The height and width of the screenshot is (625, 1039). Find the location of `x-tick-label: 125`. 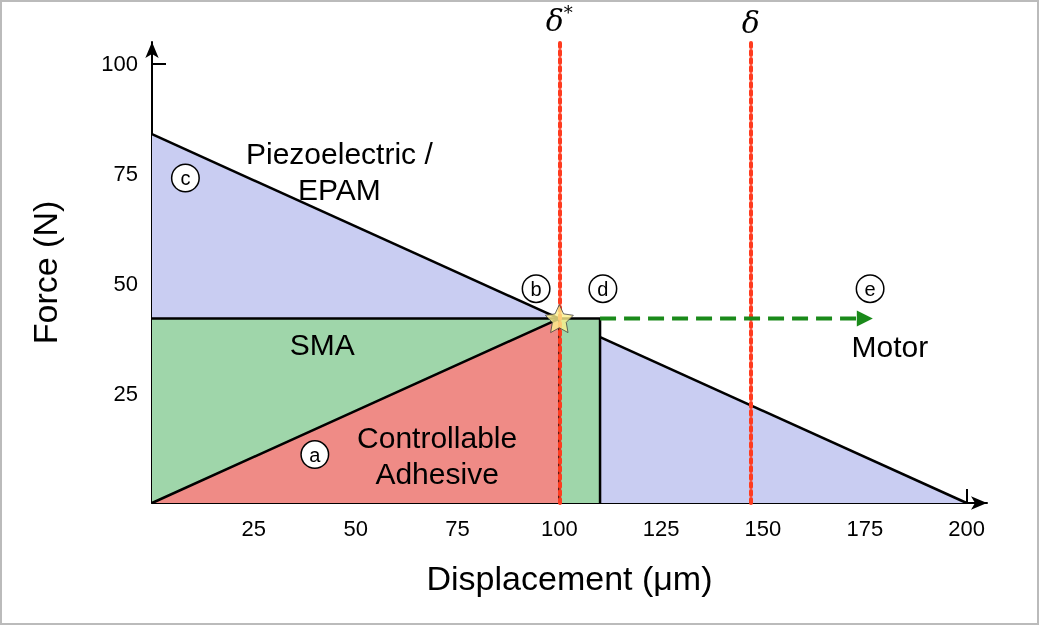

x-tick-label: 125 is located at coordinates (661, 528).